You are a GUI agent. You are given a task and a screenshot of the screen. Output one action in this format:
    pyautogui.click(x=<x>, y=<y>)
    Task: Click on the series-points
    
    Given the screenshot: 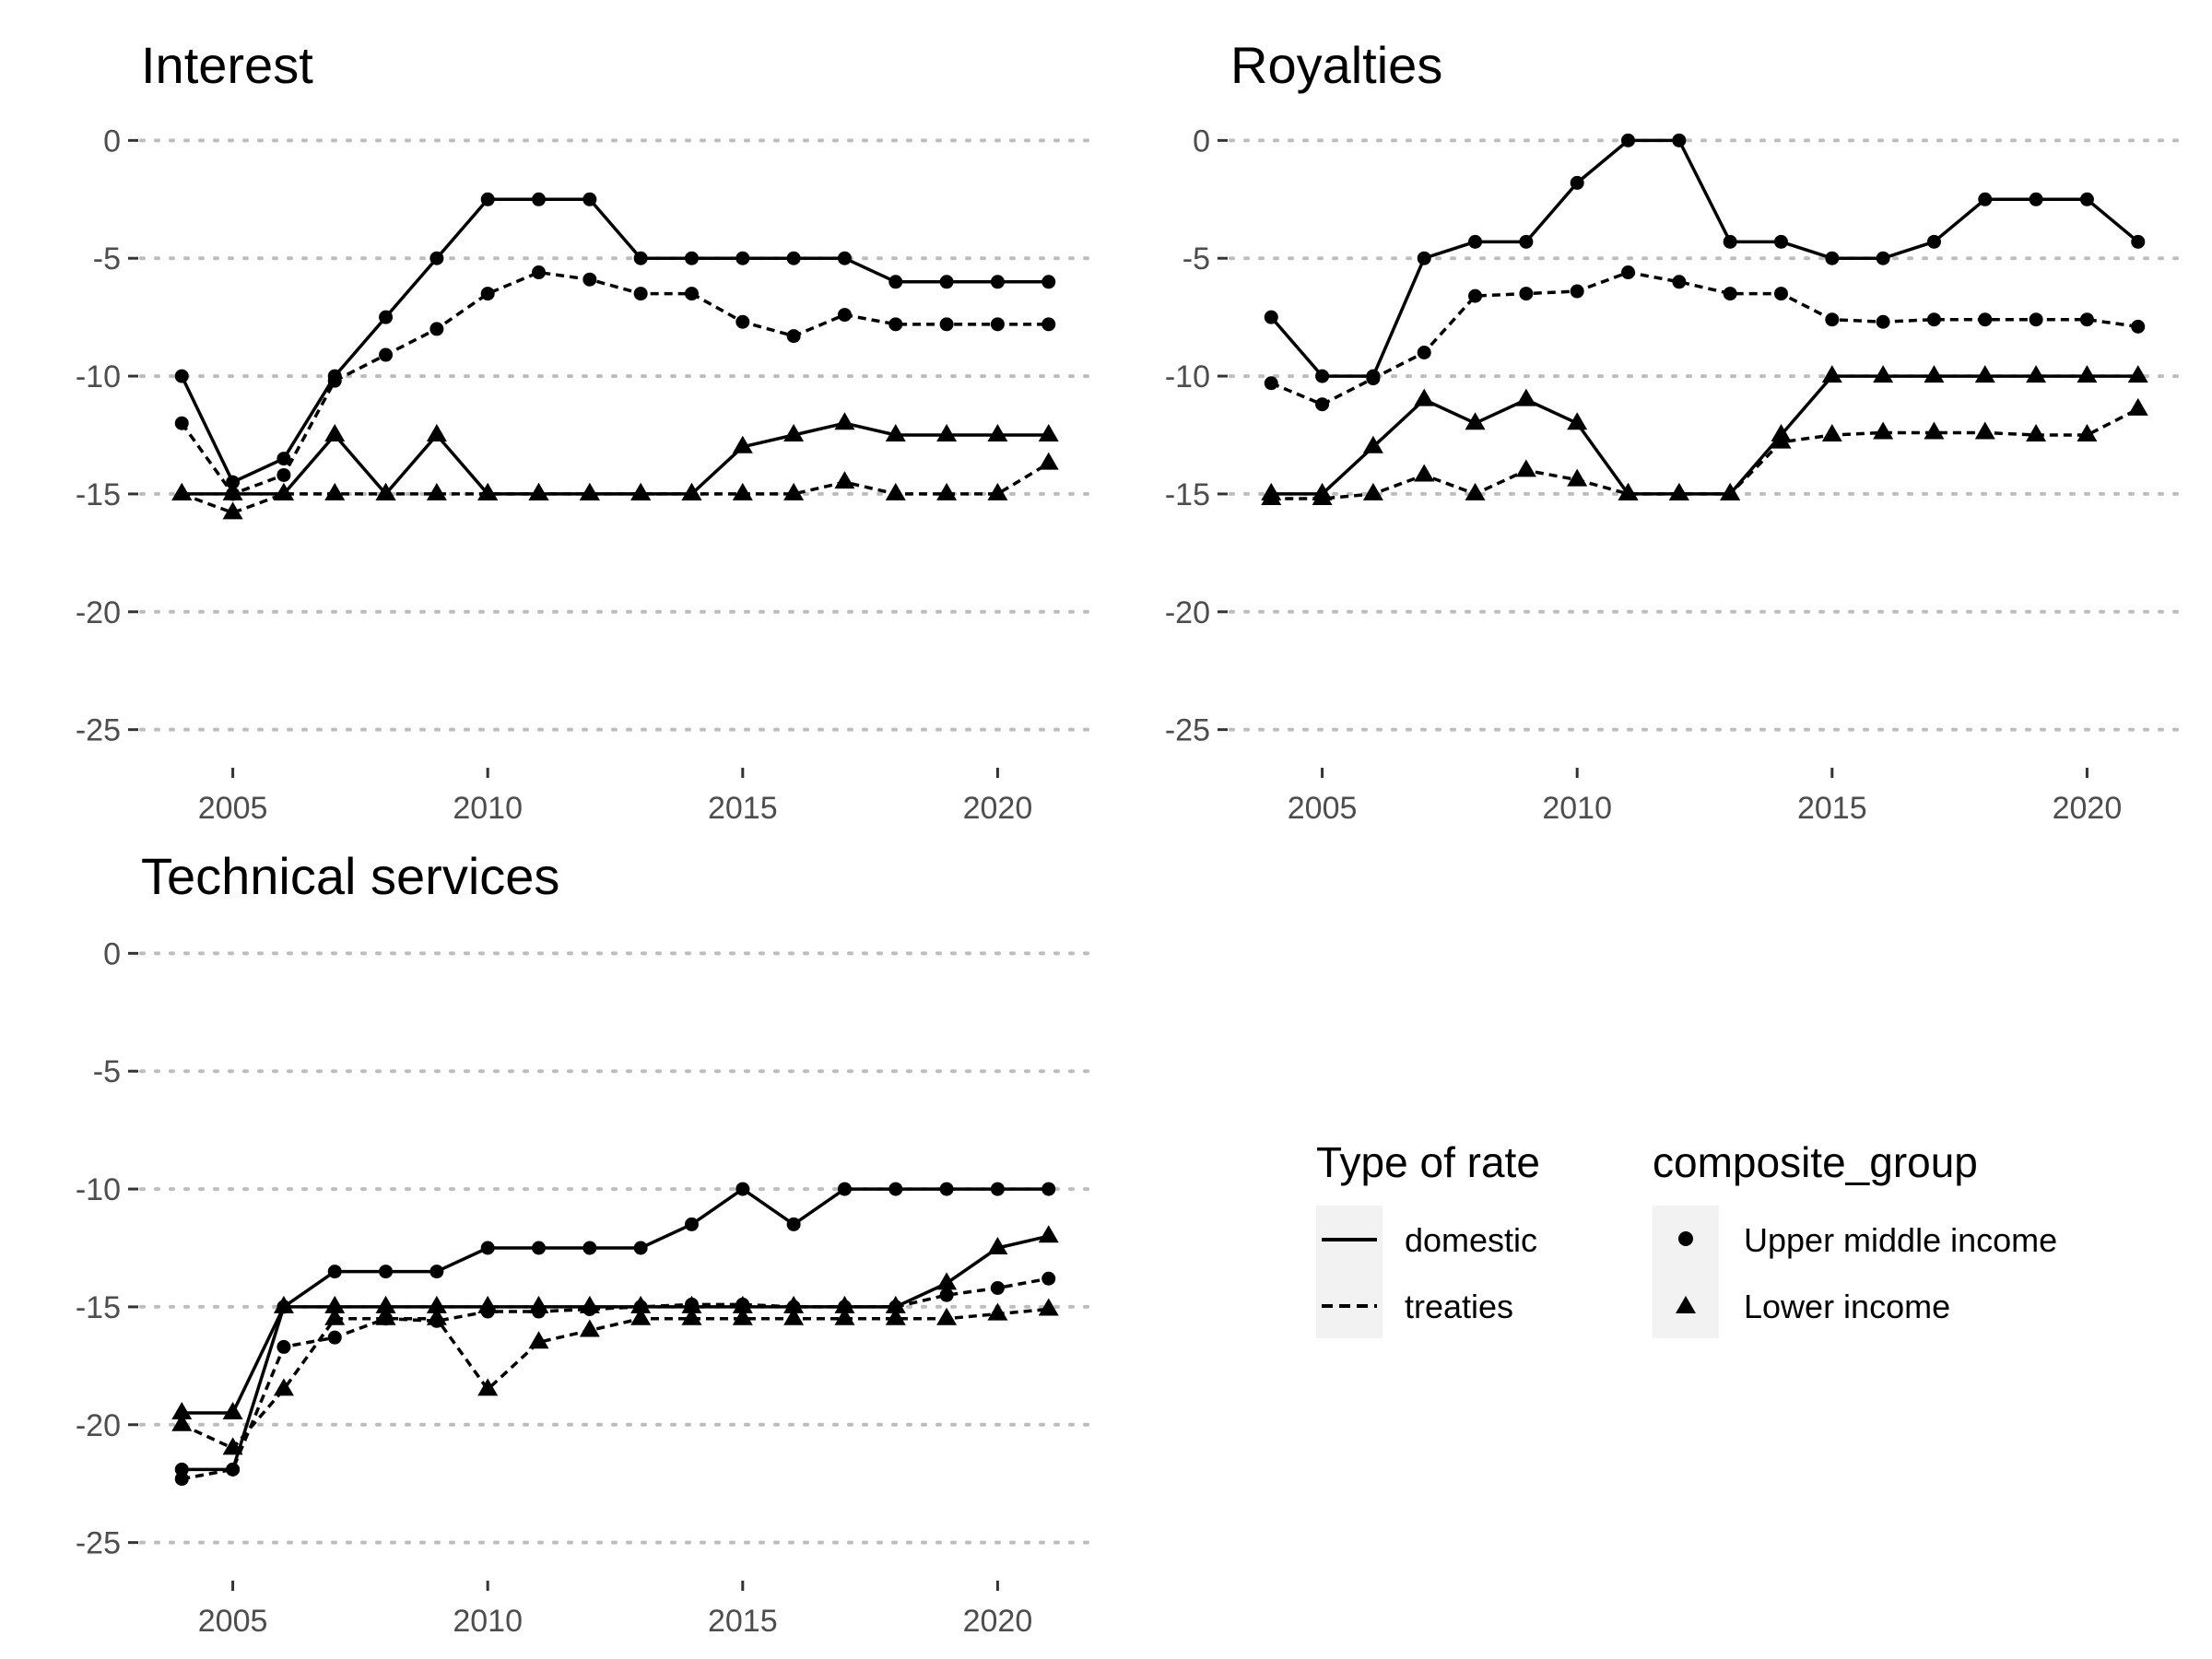 What is the action you would take?
    pyautogui.click(x=1704, y=319)
    